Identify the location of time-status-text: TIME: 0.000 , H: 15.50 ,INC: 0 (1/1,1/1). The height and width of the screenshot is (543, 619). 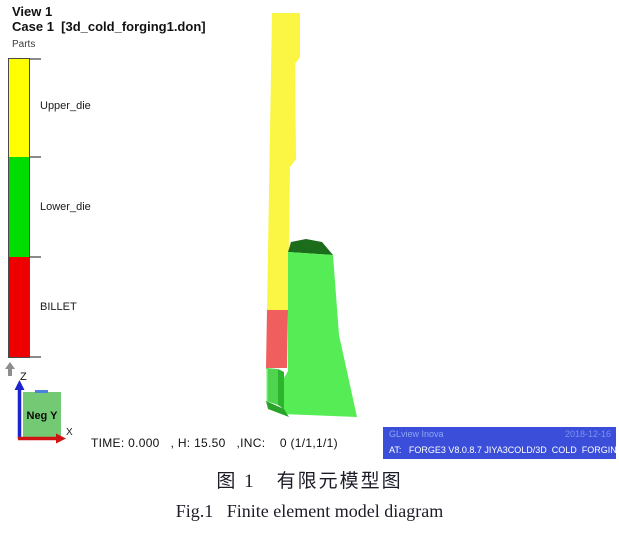
(214, 443).